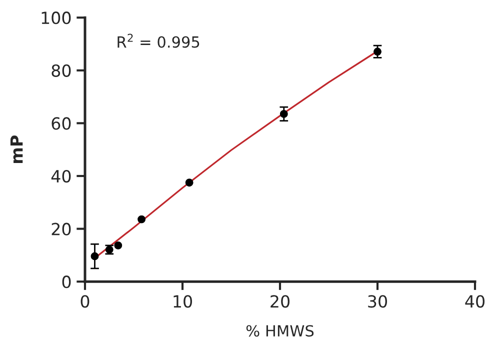  What do you see at coordinates (16, 149) in the screenshot?
I see `y-axis-title: mP` at bounding box center [16, 149].